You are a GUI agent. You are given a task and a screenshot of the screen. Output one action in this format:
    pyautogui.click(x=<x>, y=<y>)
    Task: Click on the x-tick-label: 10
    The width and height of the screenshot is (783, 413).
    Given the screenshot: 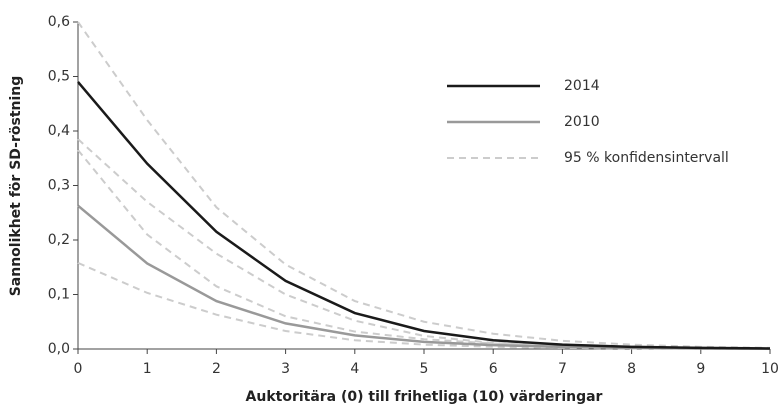 What is the action you would take?
    pyautogui.click(x=770, y=369)
    